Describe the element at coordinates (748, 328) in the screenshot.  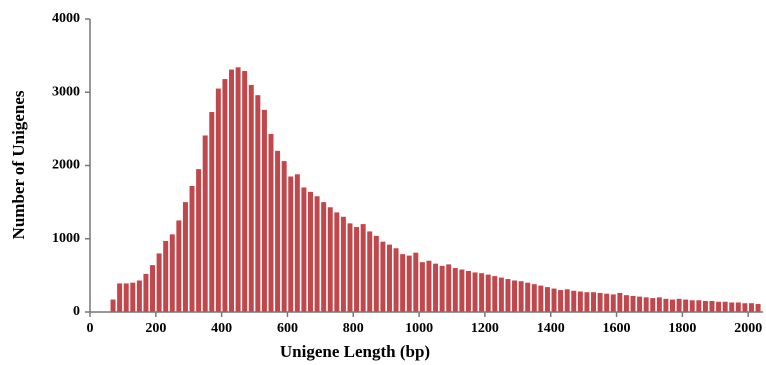
I see `x-tick-label: 2000` at that location.